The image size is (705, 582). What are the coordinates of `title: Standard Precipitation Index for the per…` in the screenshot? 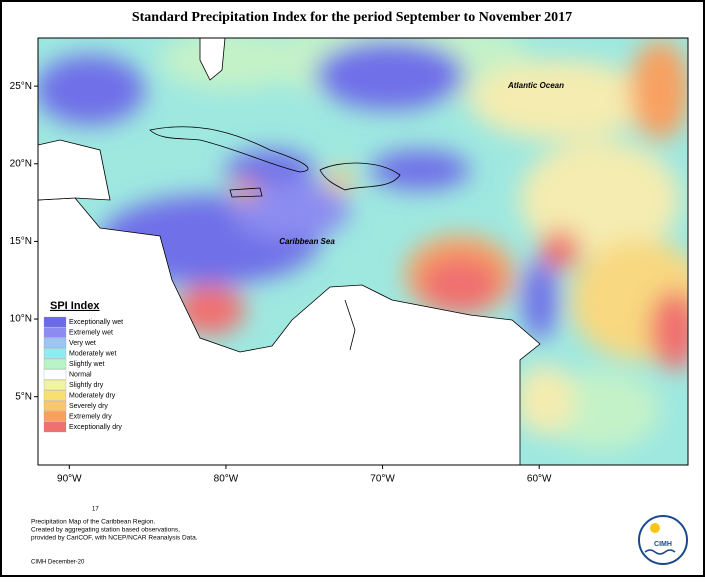 It's located at (352, 17).